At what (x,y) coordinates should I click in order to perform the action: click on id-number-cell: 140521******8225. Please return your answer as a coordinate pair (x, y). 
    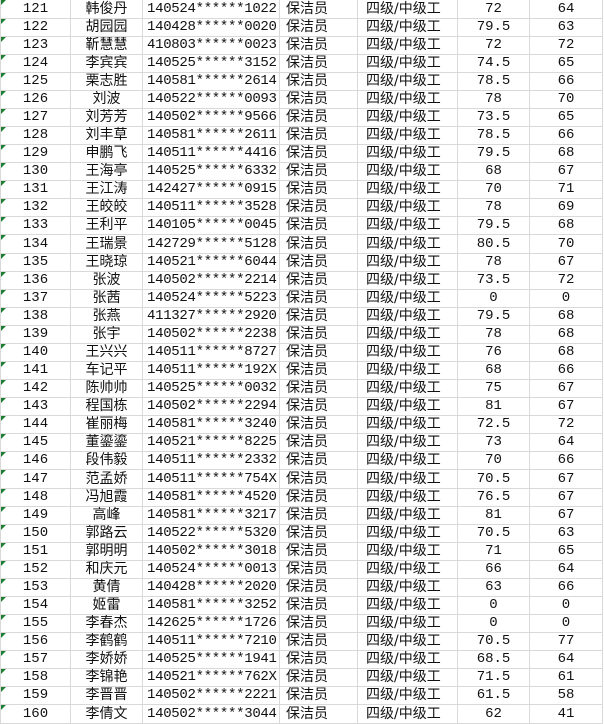
    Looking at the image, I should click on (211, 442).